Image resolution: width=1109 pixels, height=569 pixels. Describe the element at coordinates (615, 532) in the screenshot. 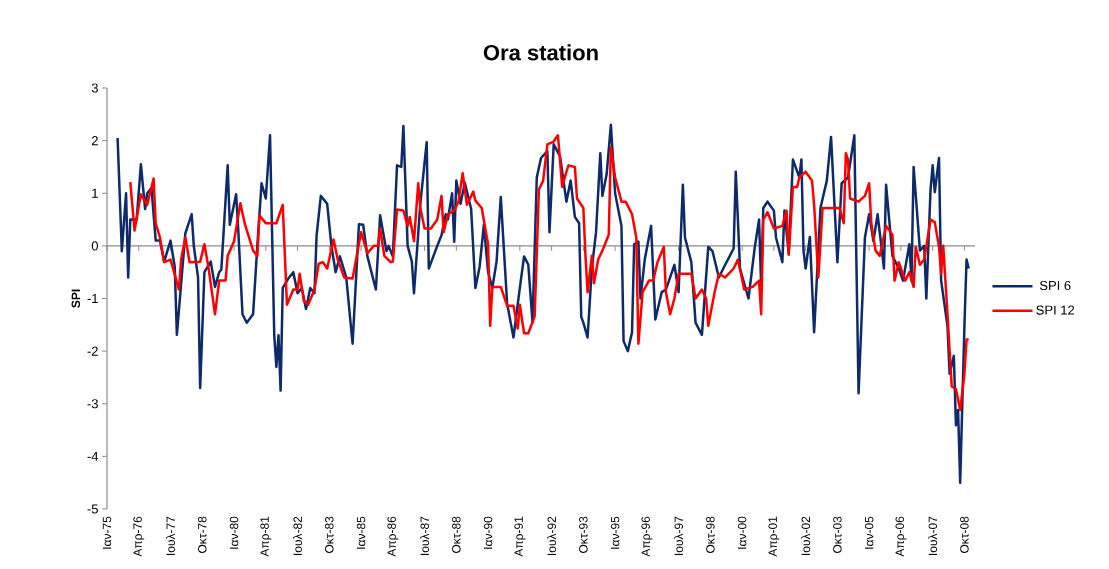

I see `x-tick-label: Ιαν-95` at that location.